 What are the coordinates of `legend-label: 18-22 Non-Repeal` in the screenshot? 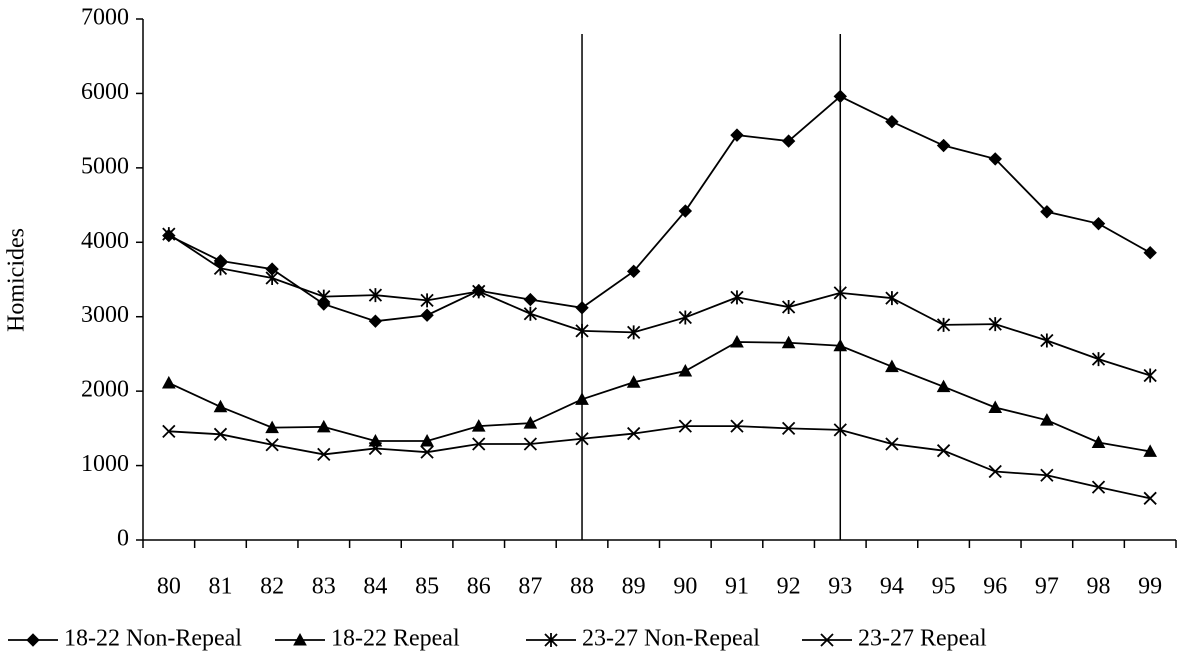 It's located at (153, 639).